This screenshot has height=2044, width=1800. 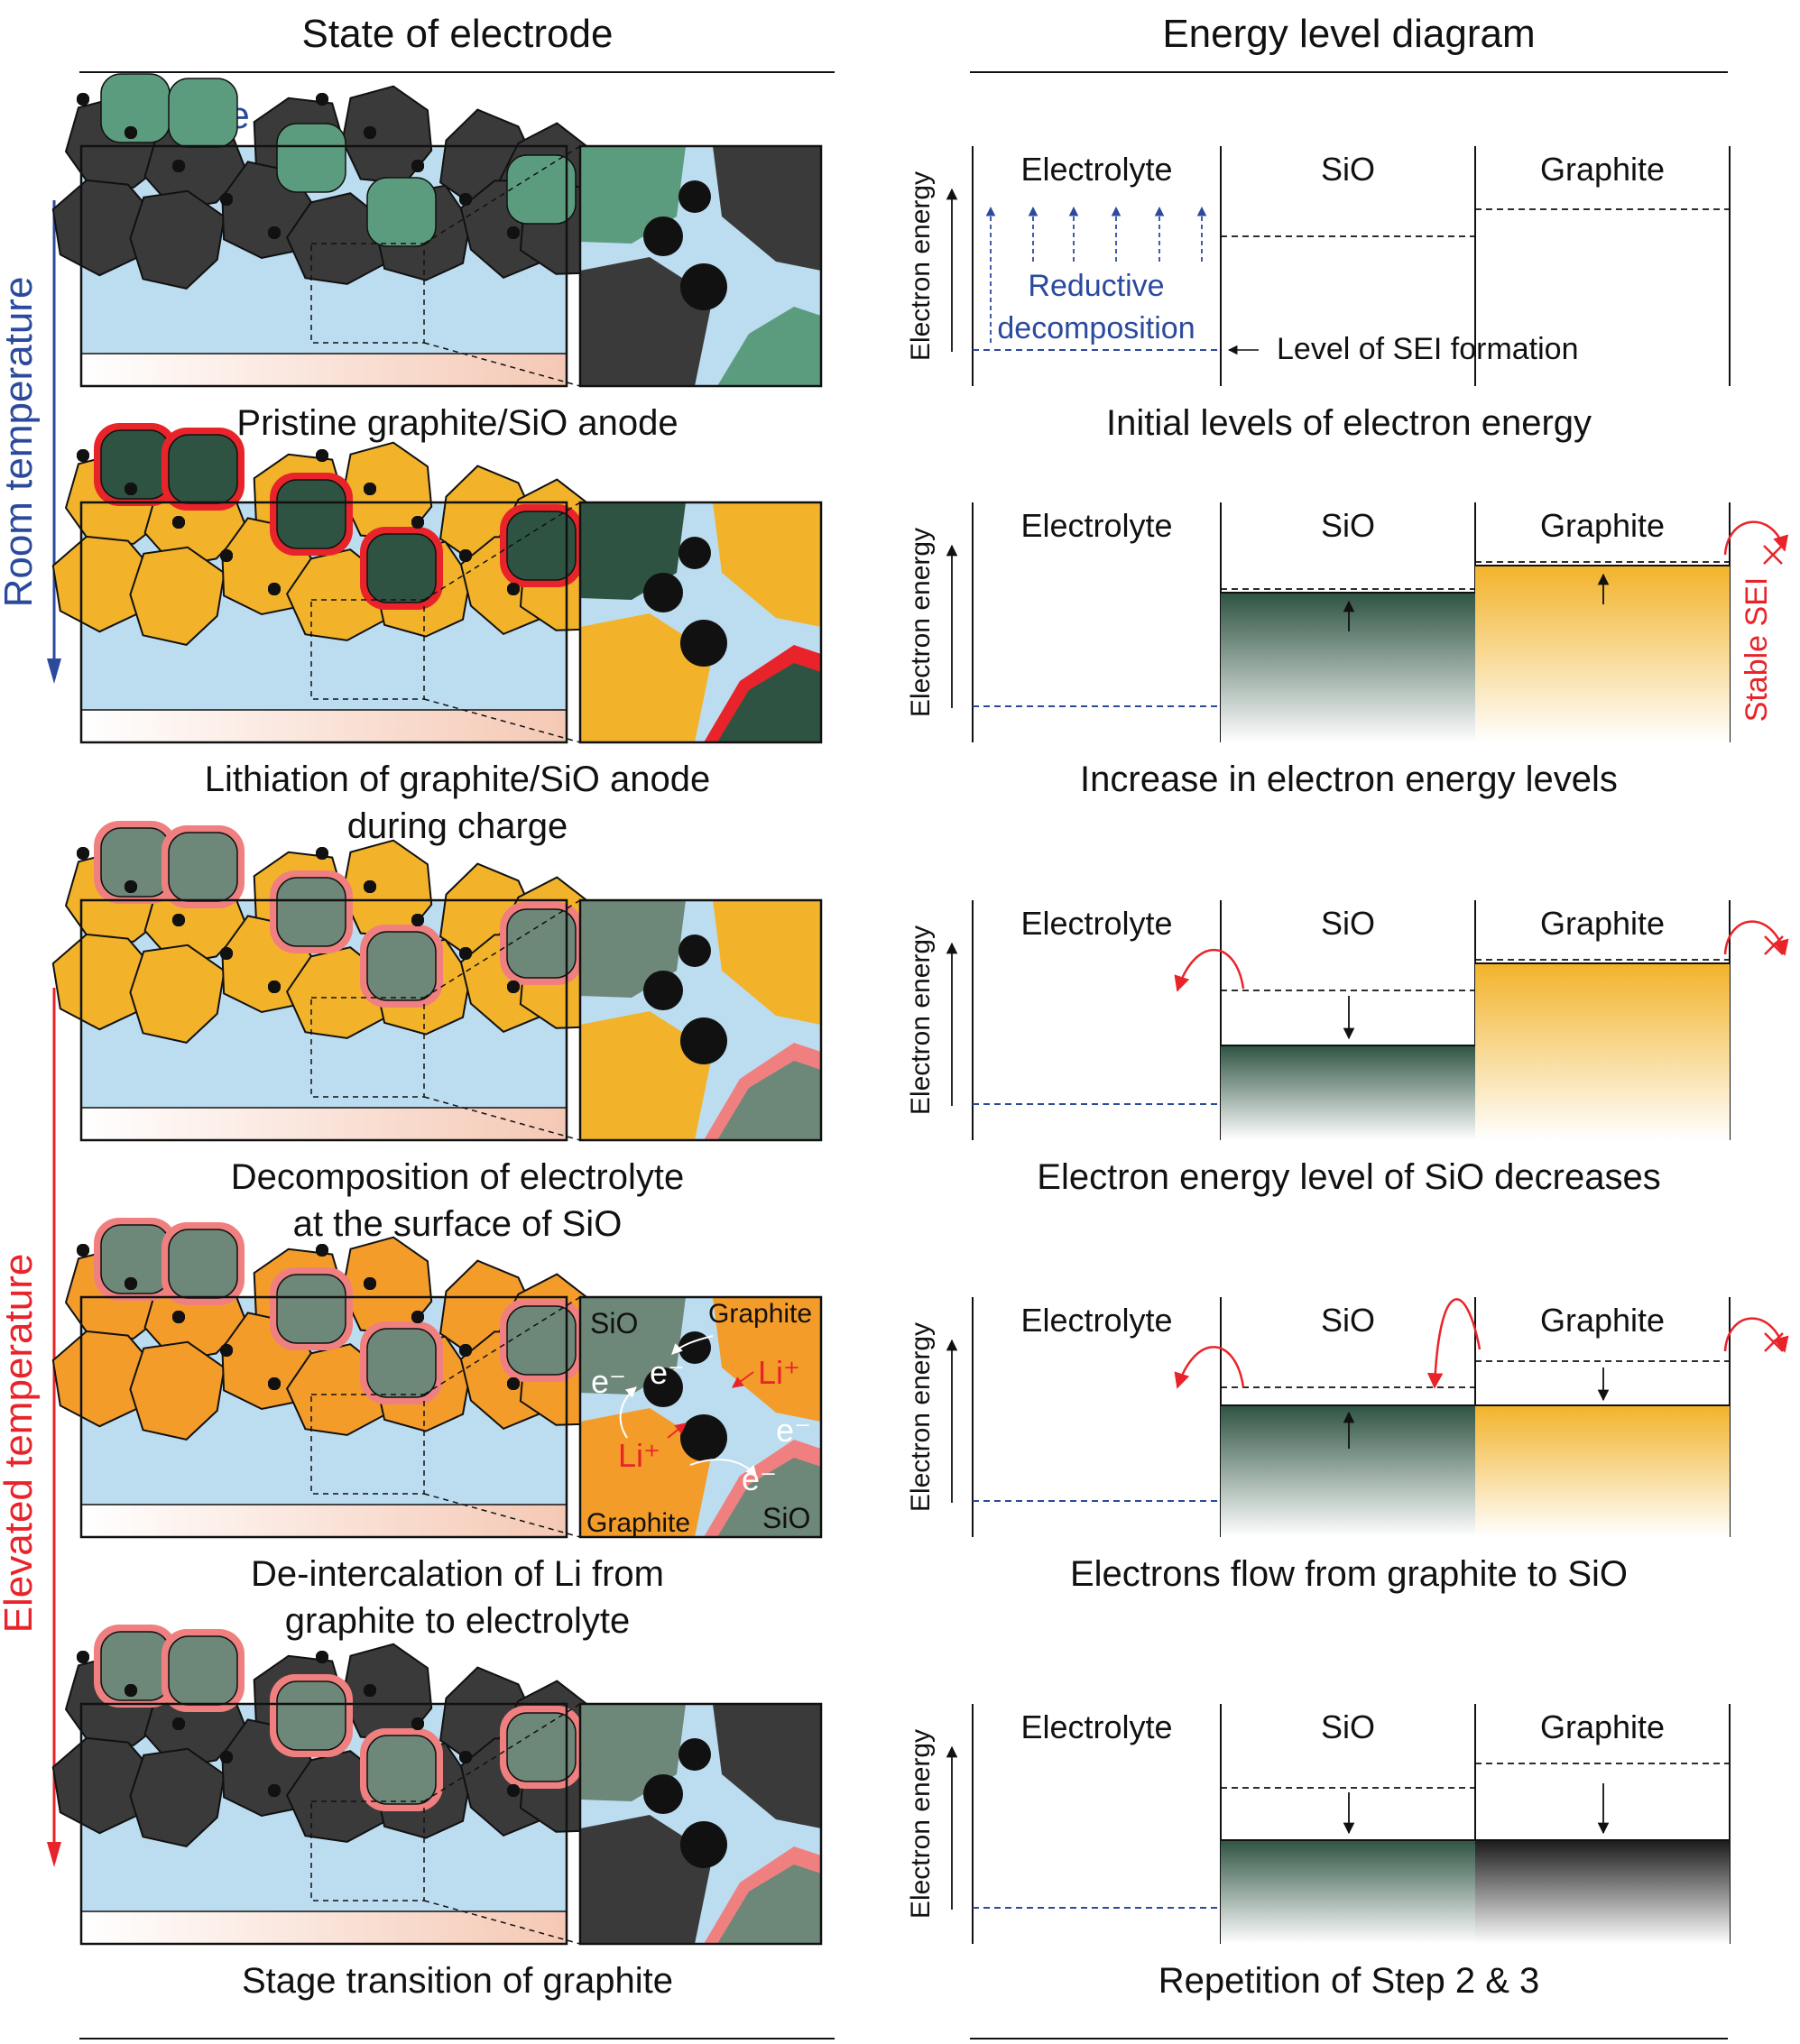 What do you see at coordinates (457, 826) in the screenshot?
I see `caption-left-line: during charge` at bounding box center [457, 826].